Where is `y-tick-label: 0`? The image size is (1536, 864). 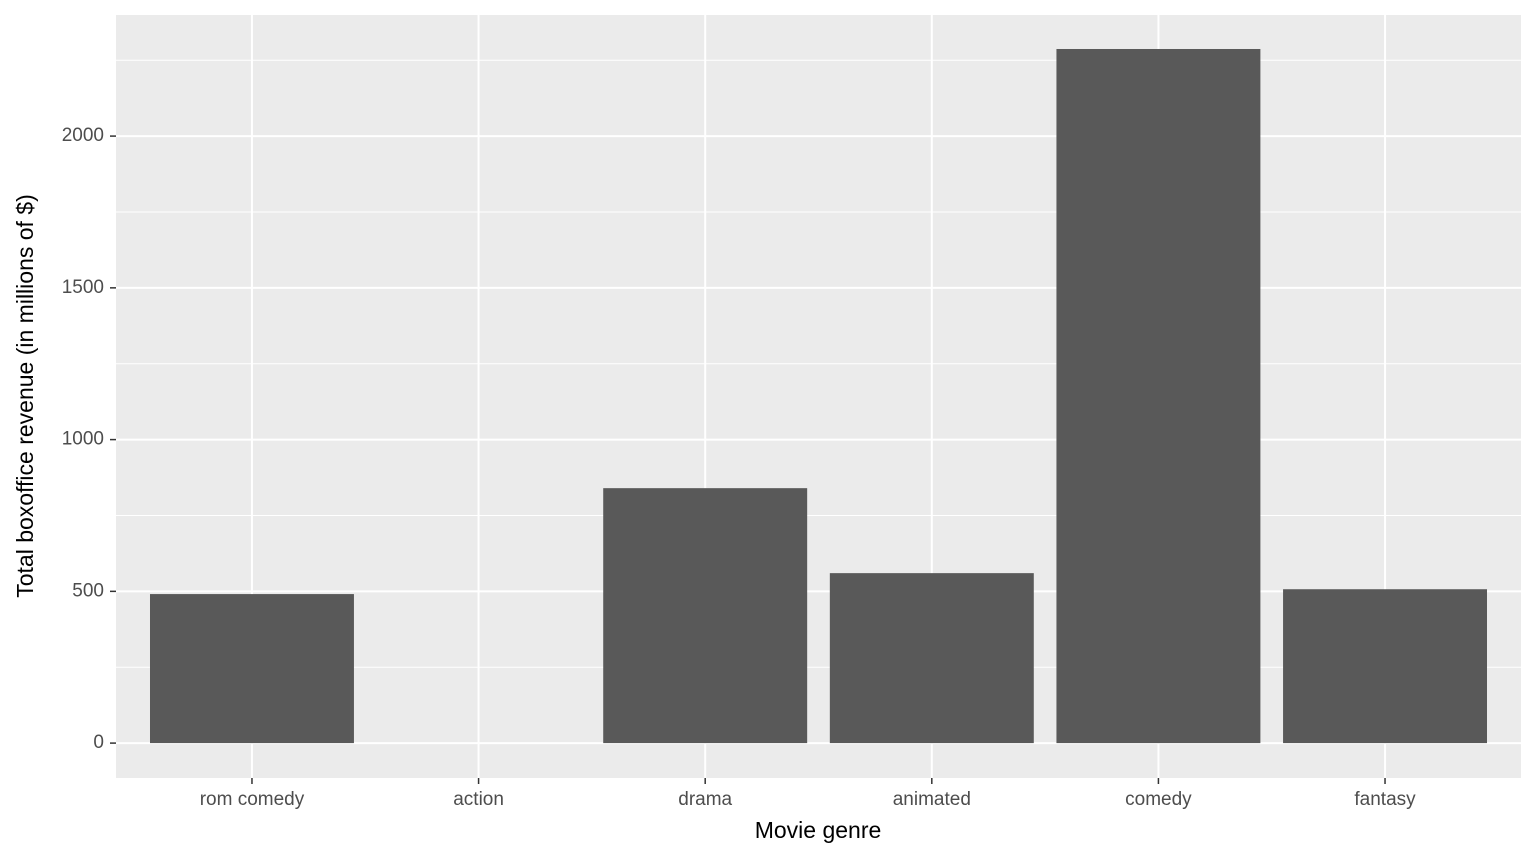 y-tick-label: 0 is located at coordinates (98, 742).